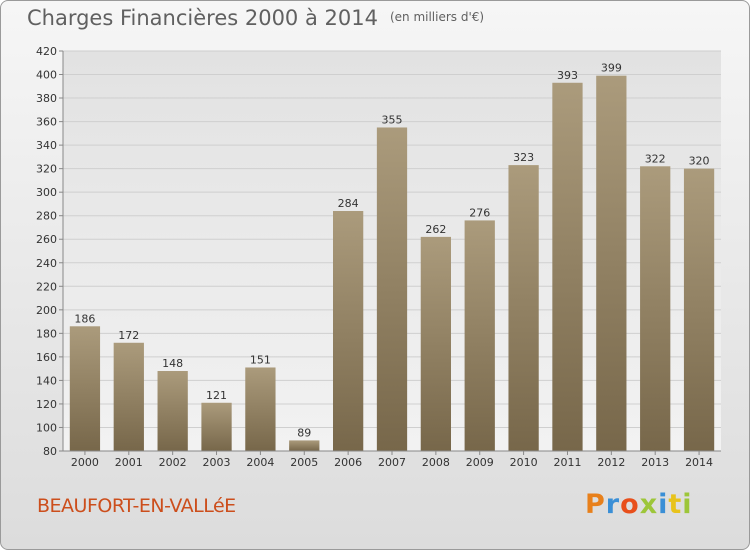  I want to click on x-tick-label: 2014, so click(699, 462).